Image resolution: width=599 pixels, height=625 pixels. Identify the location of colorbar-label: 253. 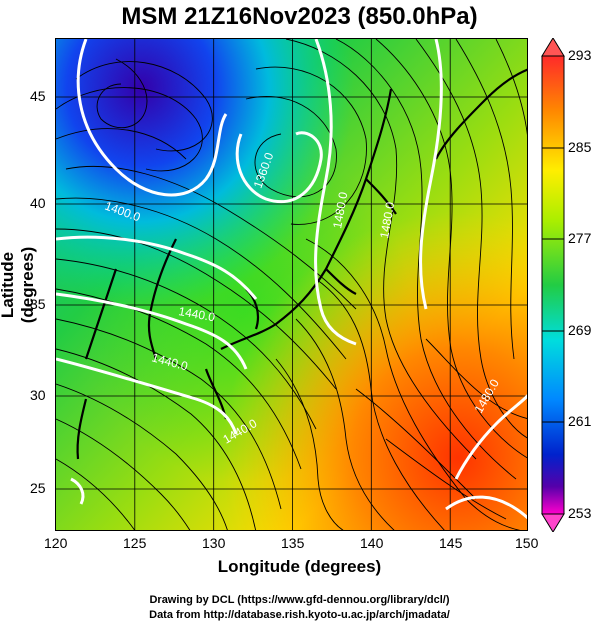
(580, 513).